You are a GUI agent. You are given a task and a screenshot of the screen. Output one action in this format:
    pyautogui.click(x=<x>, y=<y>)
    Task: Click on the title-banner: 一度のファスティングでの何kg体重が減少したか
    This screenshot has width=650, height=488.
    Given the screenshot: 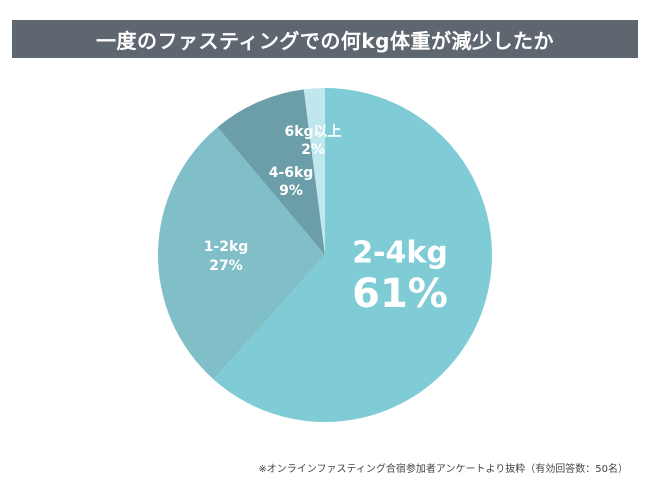 What is the action you would take?
    pyautogui.click(x=325, y=39)
    